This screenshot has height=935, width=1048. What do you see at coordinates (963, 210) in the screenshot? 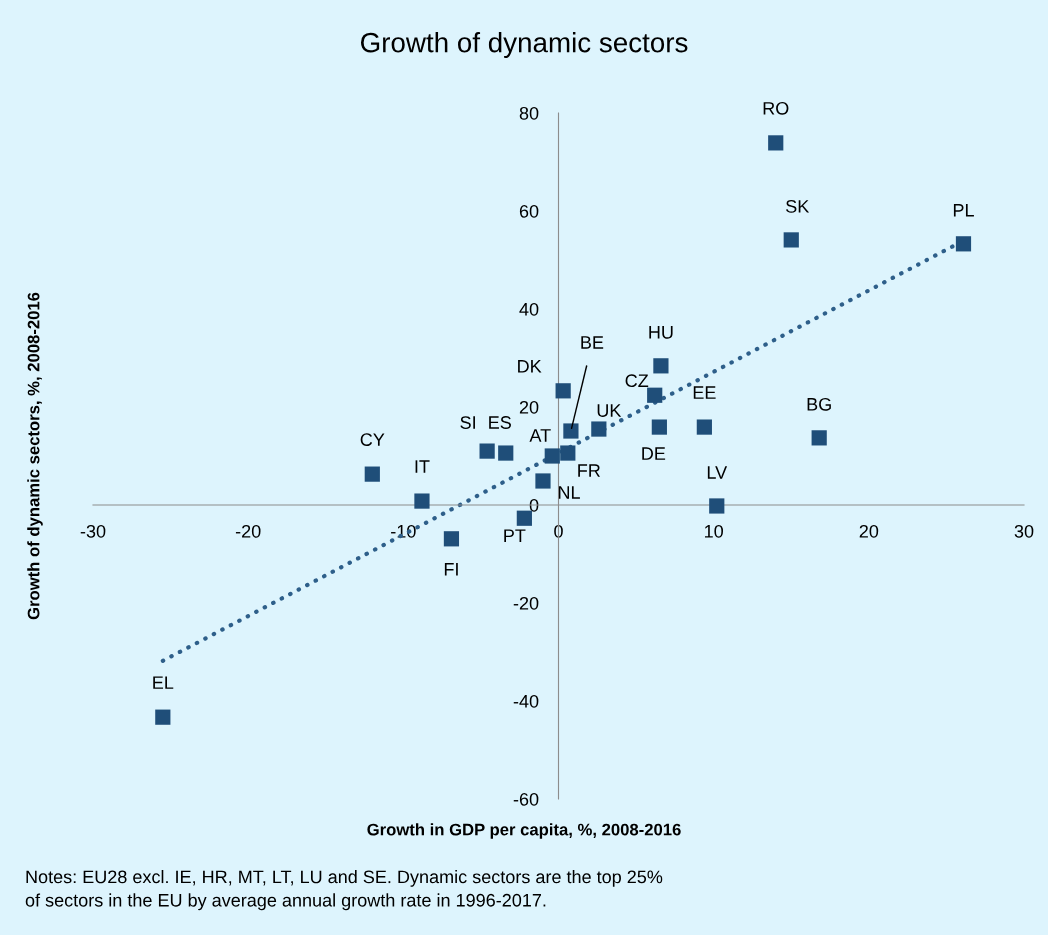
I see `annotation: PL` at bounding box center [963, 210].